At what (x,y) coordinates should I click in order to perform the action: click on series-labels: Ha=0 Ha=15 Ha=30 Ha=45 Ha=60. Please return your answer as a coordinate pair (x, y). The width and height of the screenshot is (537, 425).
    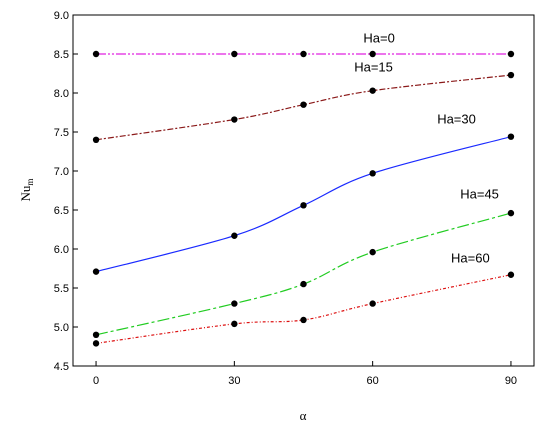
    Looking at the image, I should click on (426, 147).